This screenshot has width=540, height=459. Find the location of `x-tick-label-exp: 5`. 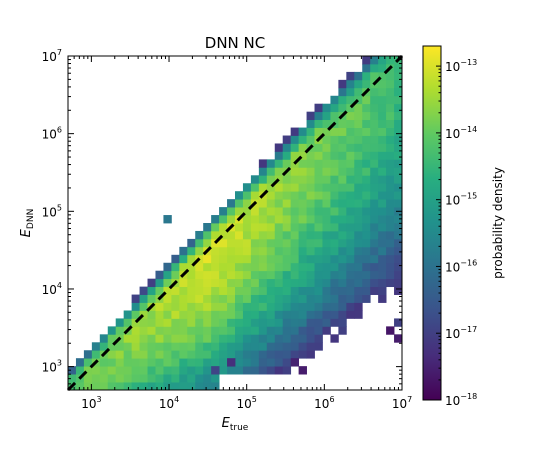

x-tick-label-exp: 5 is located at coordinates (254, 399).